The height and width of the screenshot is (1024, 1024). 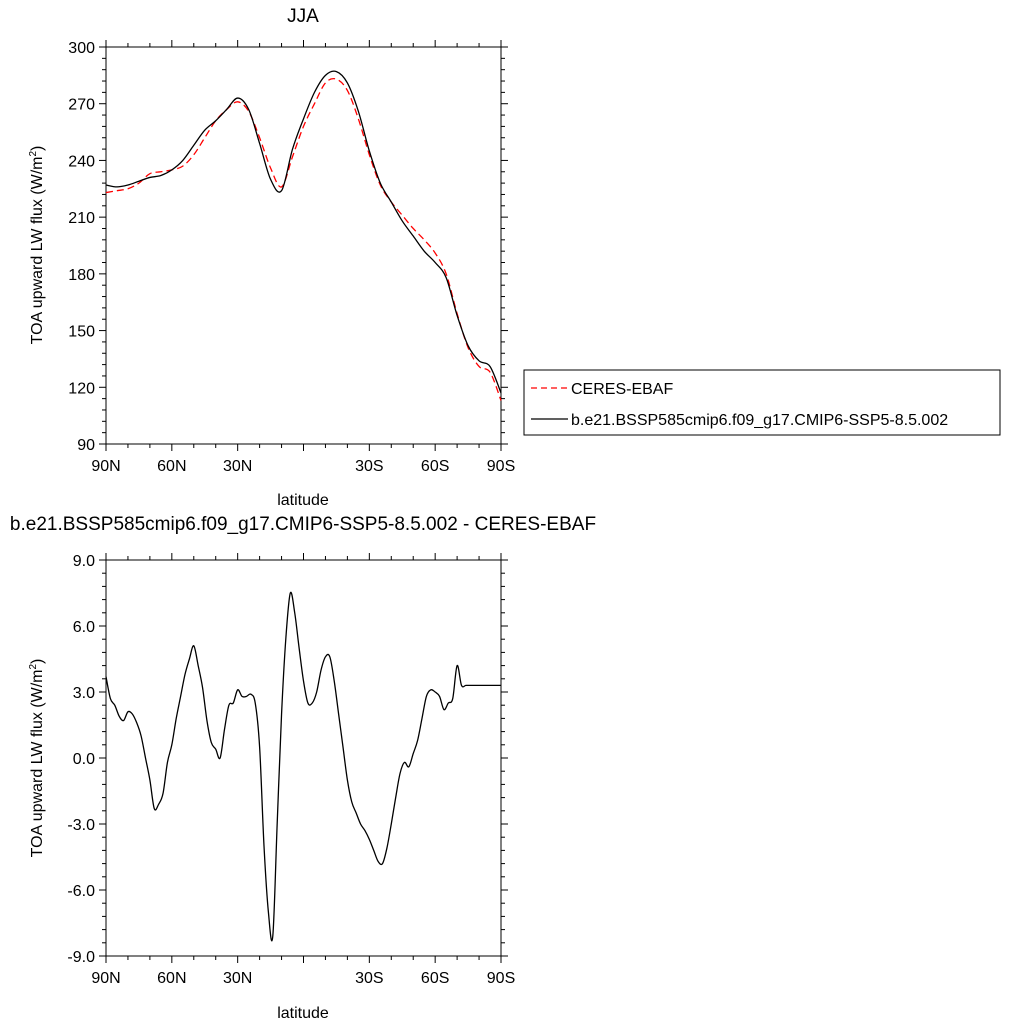 I want to click on y-tick-label: 240, so click(x=81, y=161).